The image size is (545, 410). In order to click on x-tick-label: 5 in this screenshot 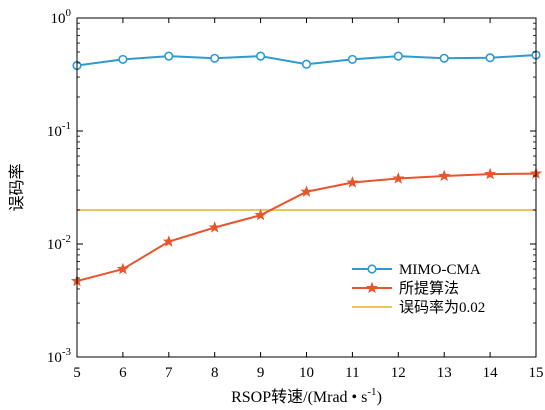, I will do `click(77, 373)`.